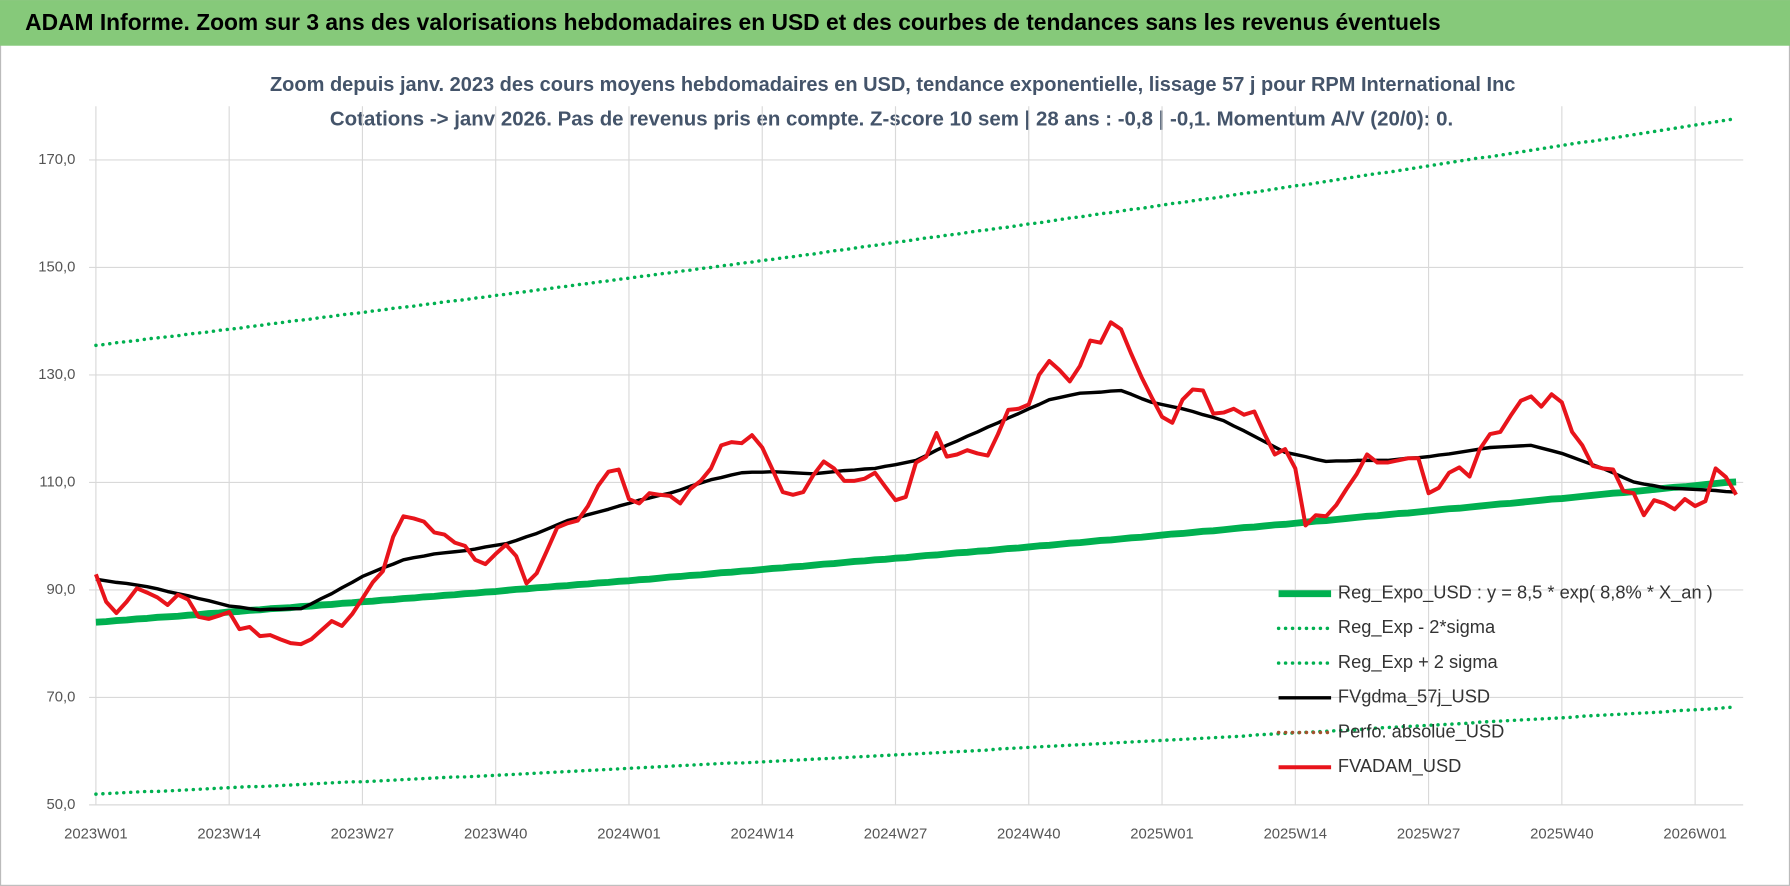  What do you see at coordinates (56, 160) in the screenshot?
I see `y-tick-label: 170,0` at bounding box center [56, 160].